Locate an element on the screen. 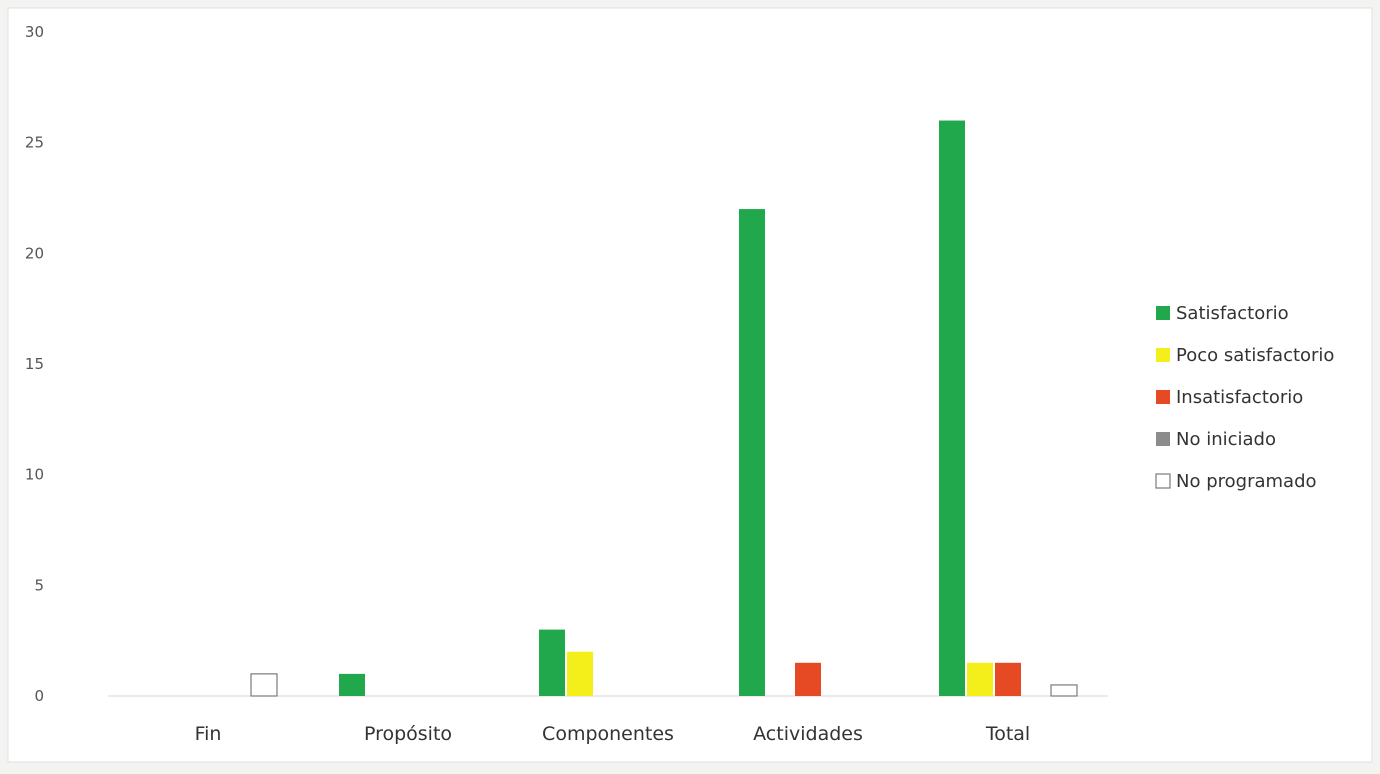 The height and width of the screenshot is (774, 1380). legend-item: No programado is located at coordinates (1236, 481).